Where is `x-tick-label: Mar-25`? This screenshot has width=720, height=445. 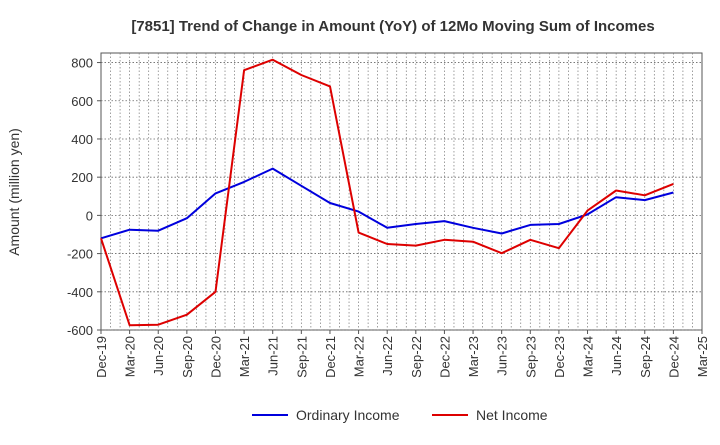 x-tick-label: Mar-25 is located at coordinates (702, 356).